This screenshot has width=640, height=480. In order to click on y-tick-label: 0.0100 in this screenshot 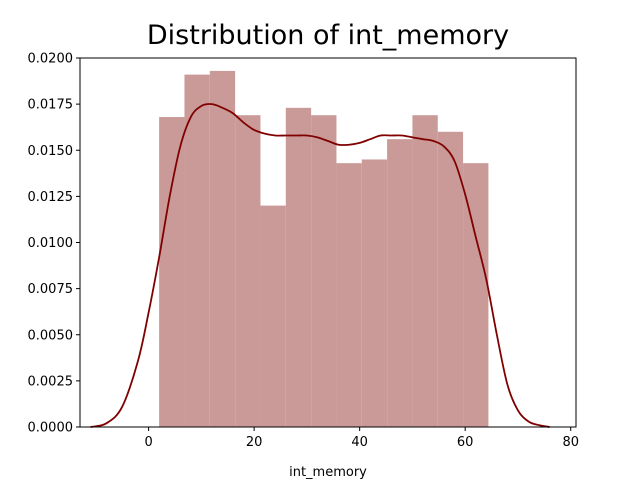, I will do `click(51, 243)`.